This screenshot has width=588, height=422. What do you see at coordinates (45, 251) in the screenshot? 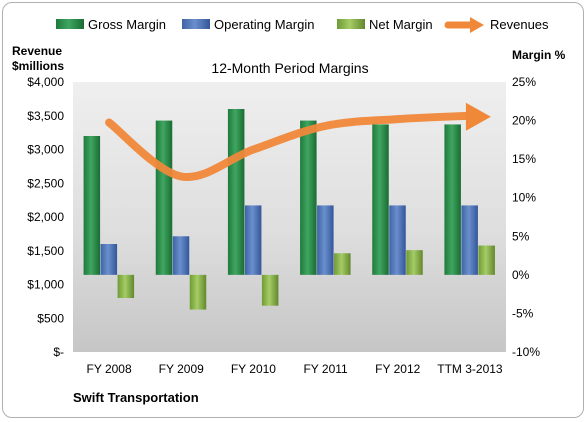
I see `left-tick-label: $1,500` at bounding box center [45, 251].